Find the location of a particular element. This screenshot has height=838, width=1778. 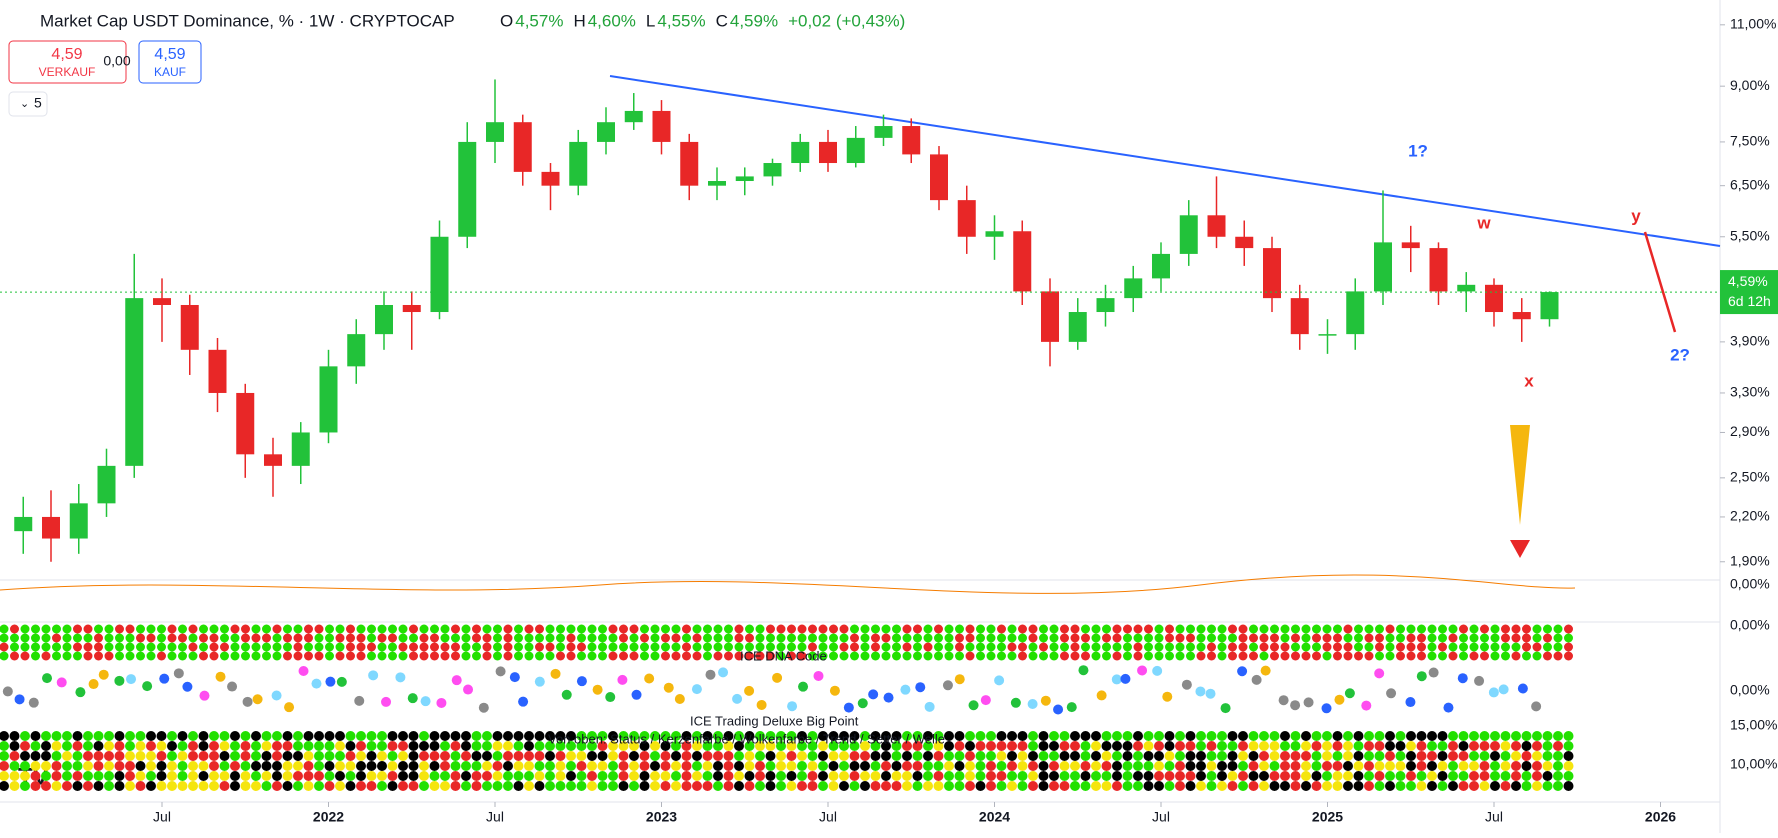

buy-button is located at coordinates (170, 62).